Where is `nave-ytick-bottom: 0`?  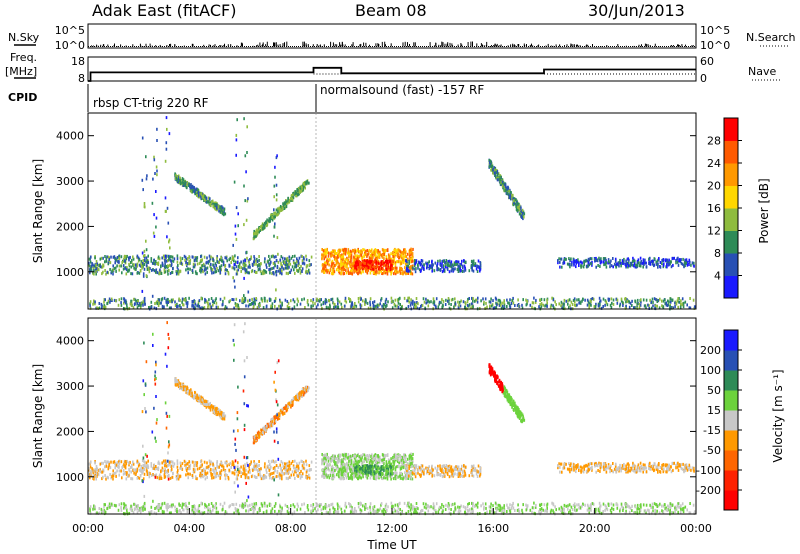 nave-ytick-bottom: 0 is located at coordinates (703, 78).